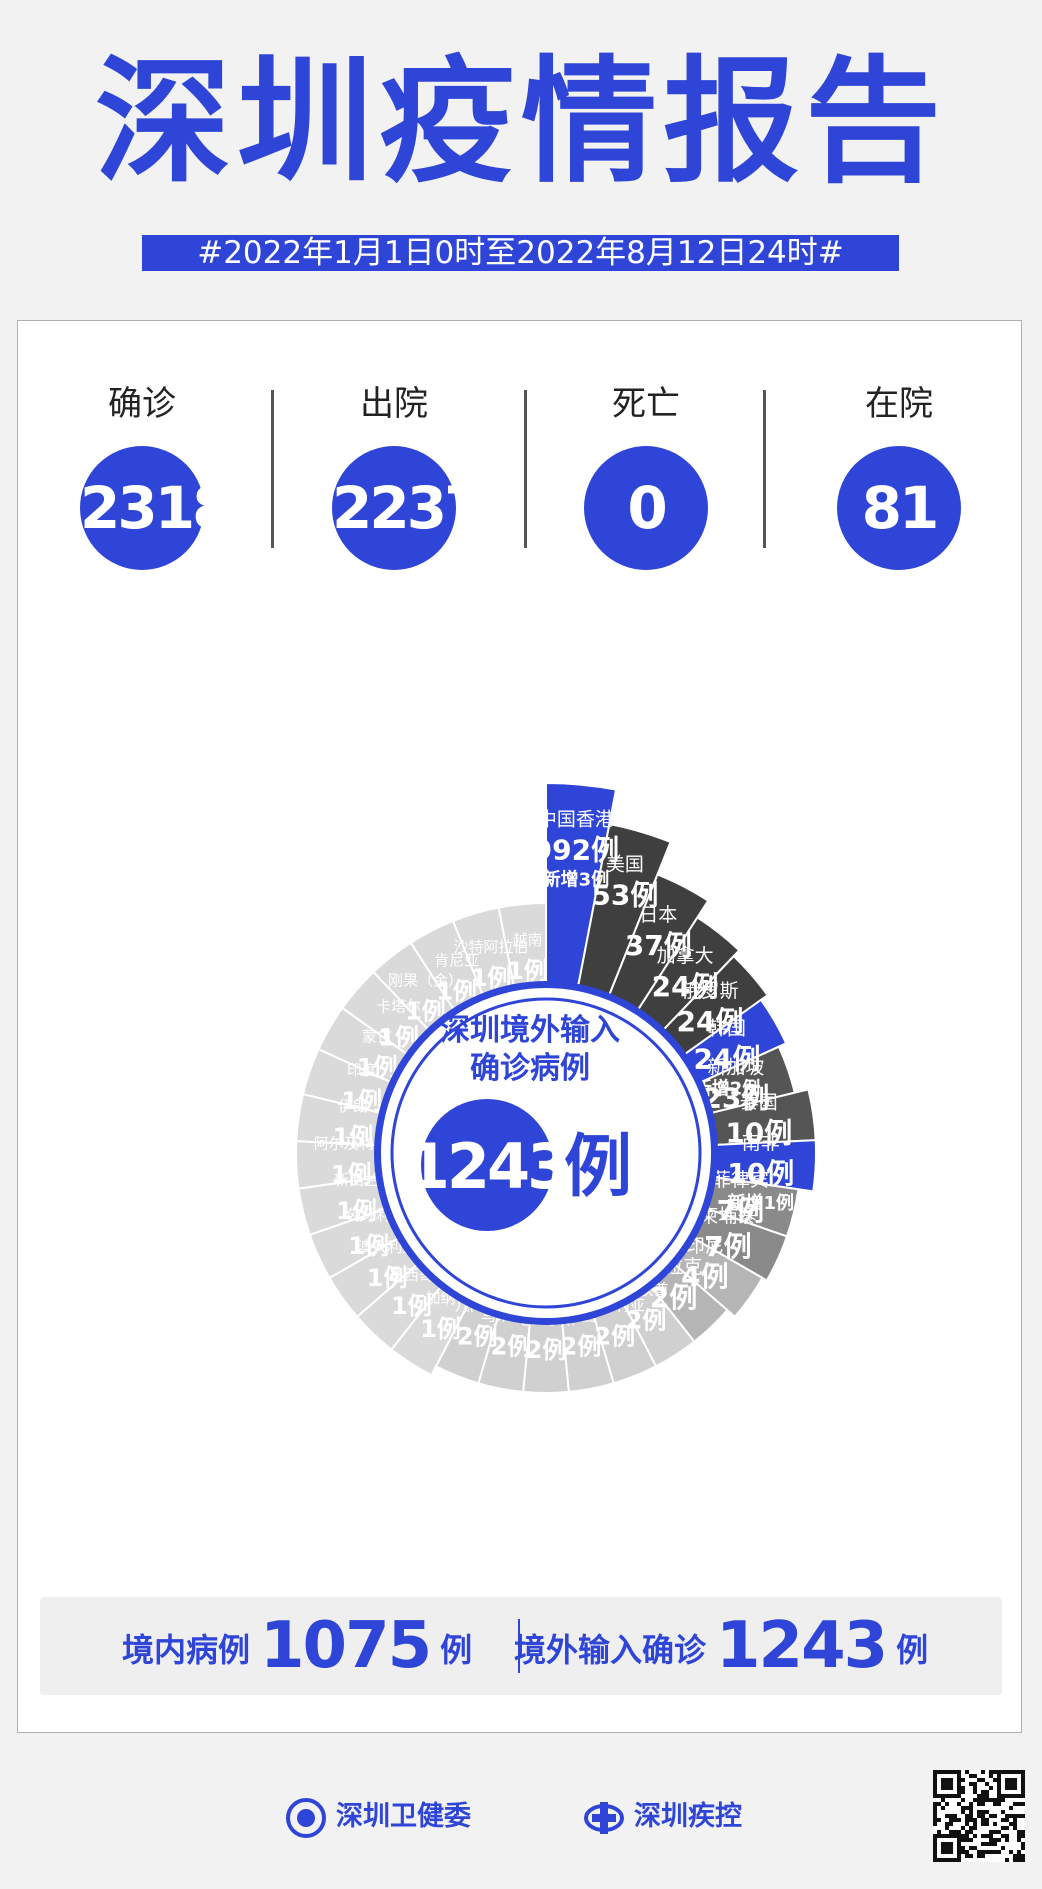  Describe the element at coordinates (408, 508) in the screenshot. I see `stat-discharged-value: 2237` at that location.